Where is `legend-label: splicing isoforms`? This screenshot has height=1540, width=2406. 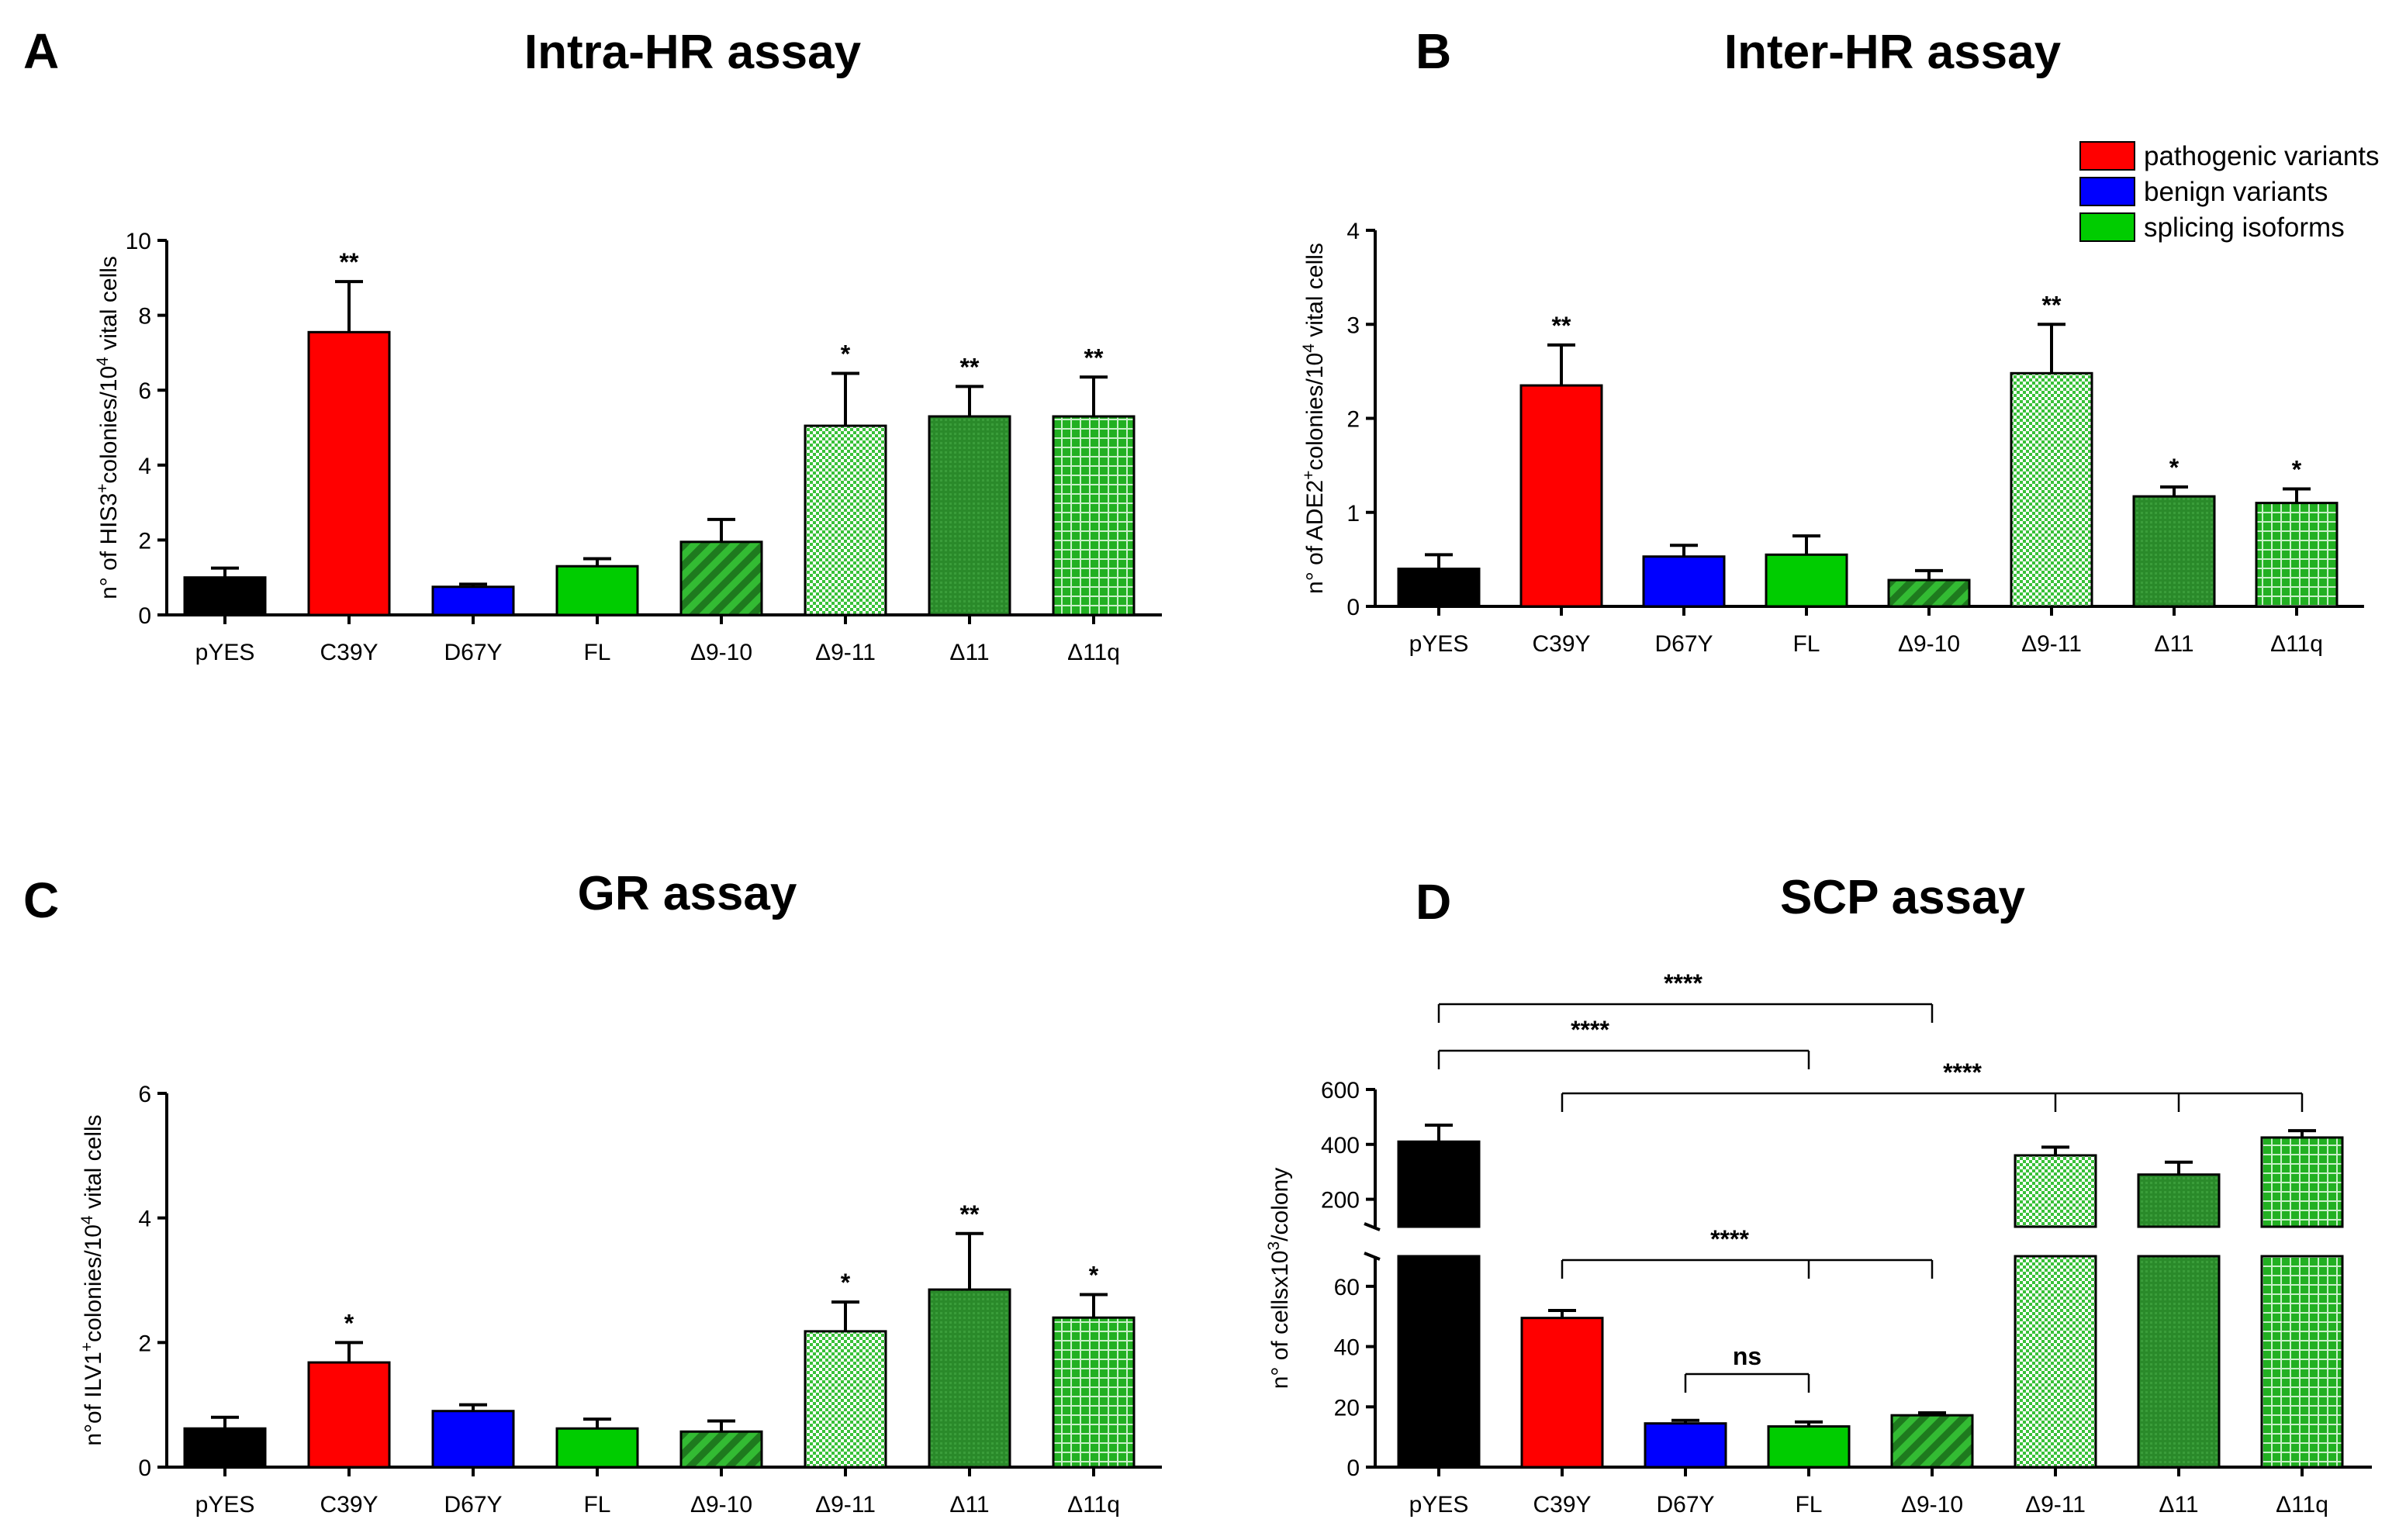
legend-label: splicing isoforms is located at coordinates (2244, 227).